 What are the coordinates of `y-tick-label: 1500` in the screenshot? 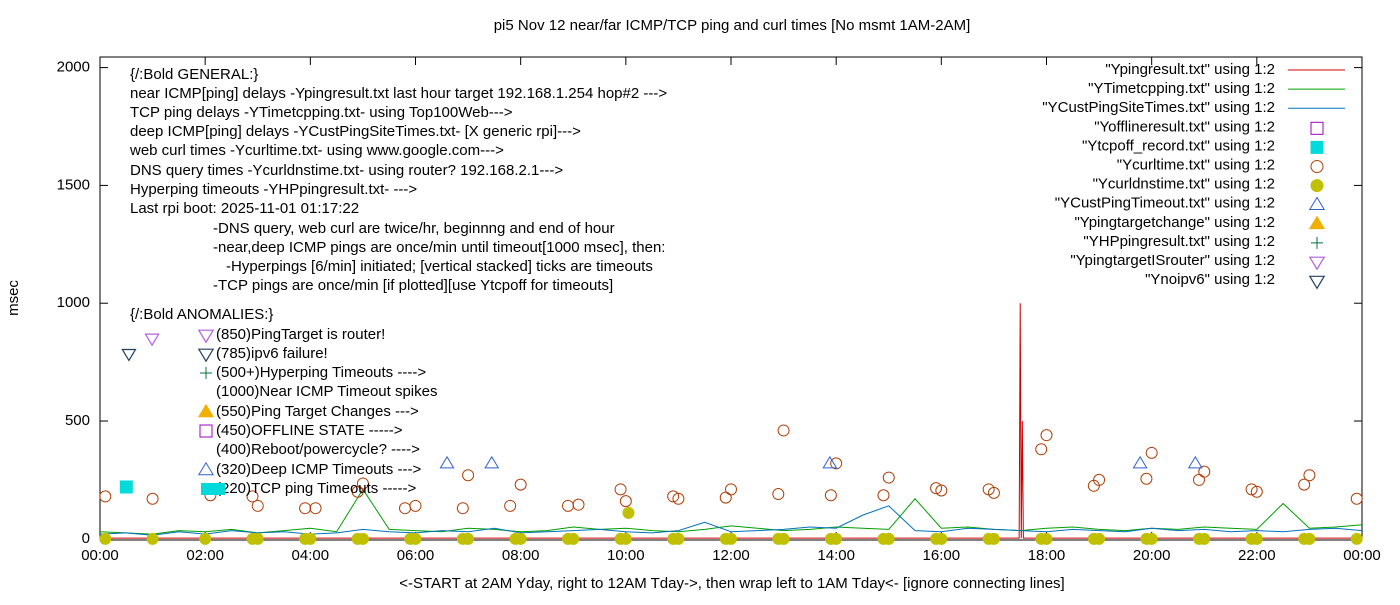 It's located at (73, 184).